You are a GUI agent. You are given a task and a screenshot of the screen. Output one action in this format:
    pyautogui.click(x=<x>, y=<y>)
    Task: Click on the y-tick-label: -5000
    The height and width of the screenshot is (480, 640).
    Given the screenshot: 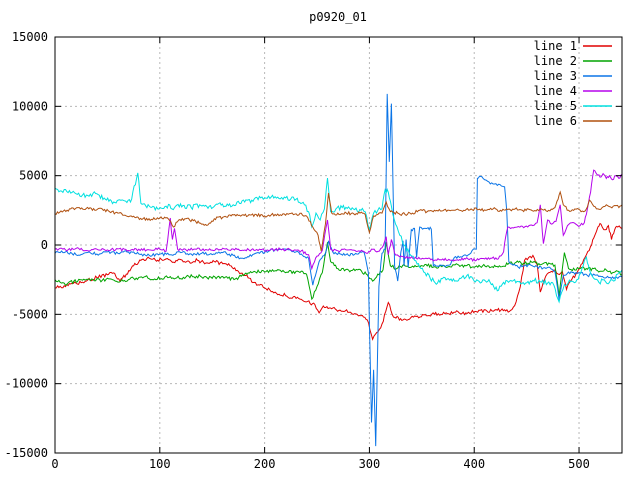 What is the action you would take?
    pyautogui.click(x=30, y=314)
    